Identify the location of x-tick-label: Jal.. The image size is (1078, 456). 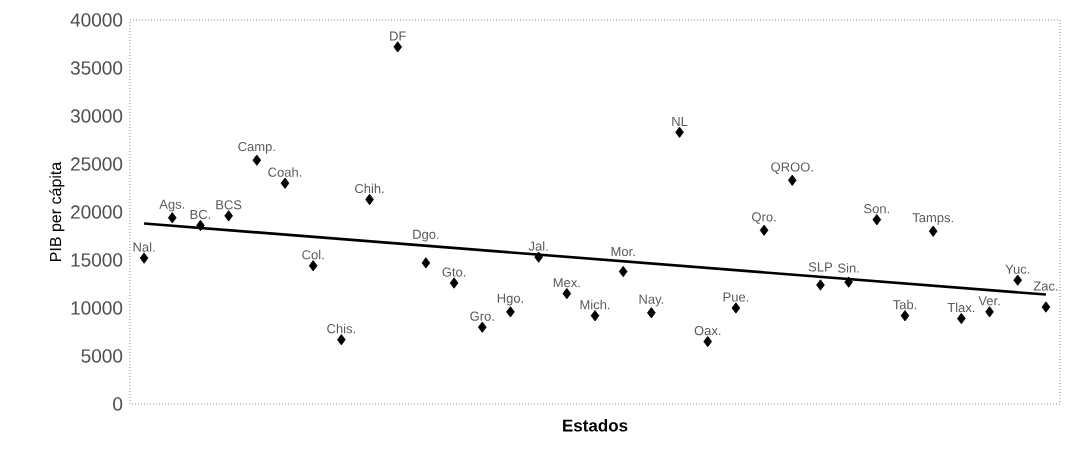
(538, 246).